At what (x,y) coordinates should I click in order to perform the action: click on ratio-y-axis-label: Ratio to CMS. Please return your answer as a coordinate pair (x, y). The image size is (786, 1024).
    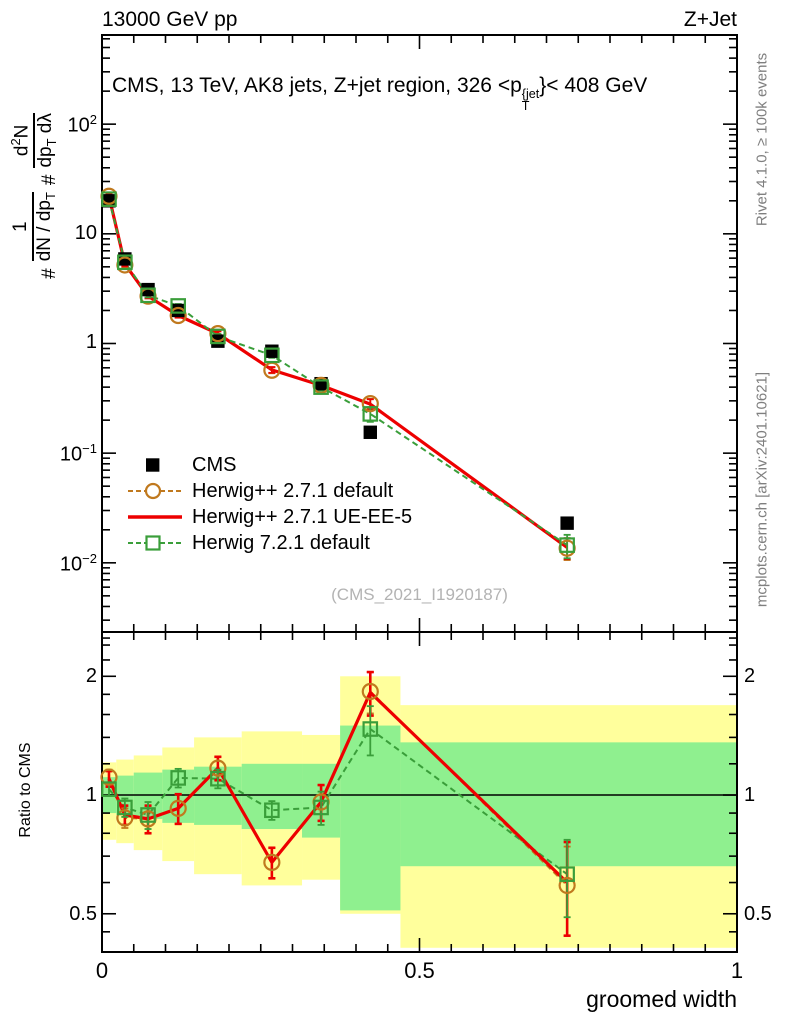
    Looking at the image, I should click on (25, 790).